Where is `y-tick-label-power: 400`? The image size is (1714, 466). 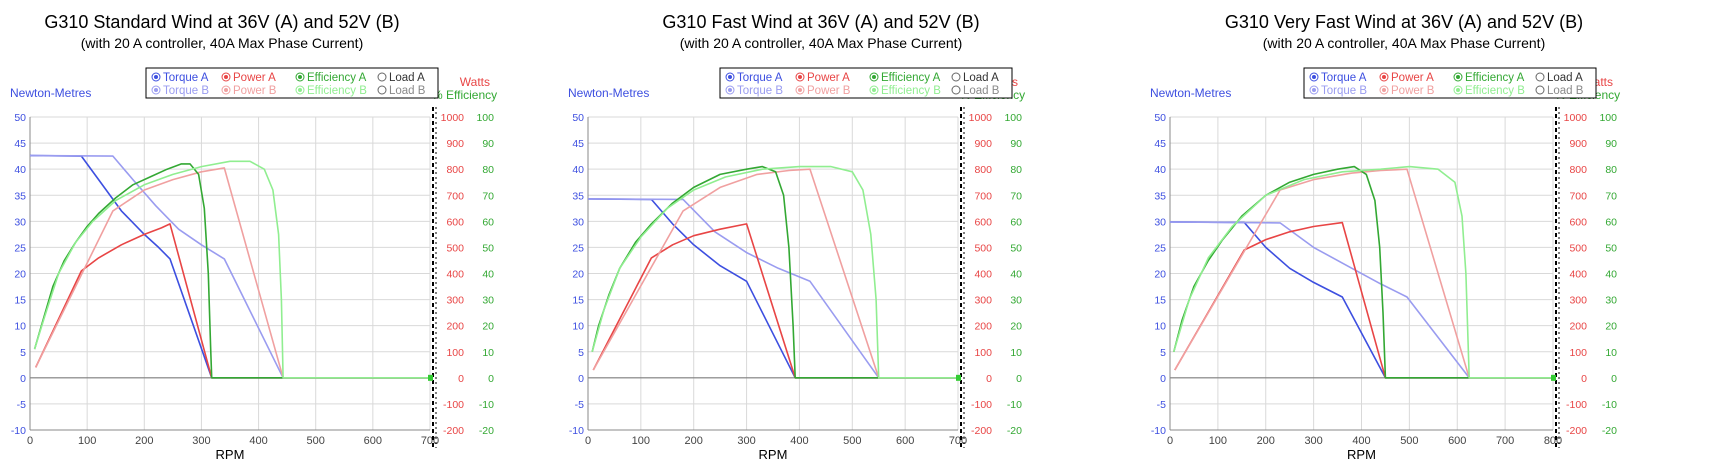
y-tick-label-power: 400 is located at coordinates (455, 275).